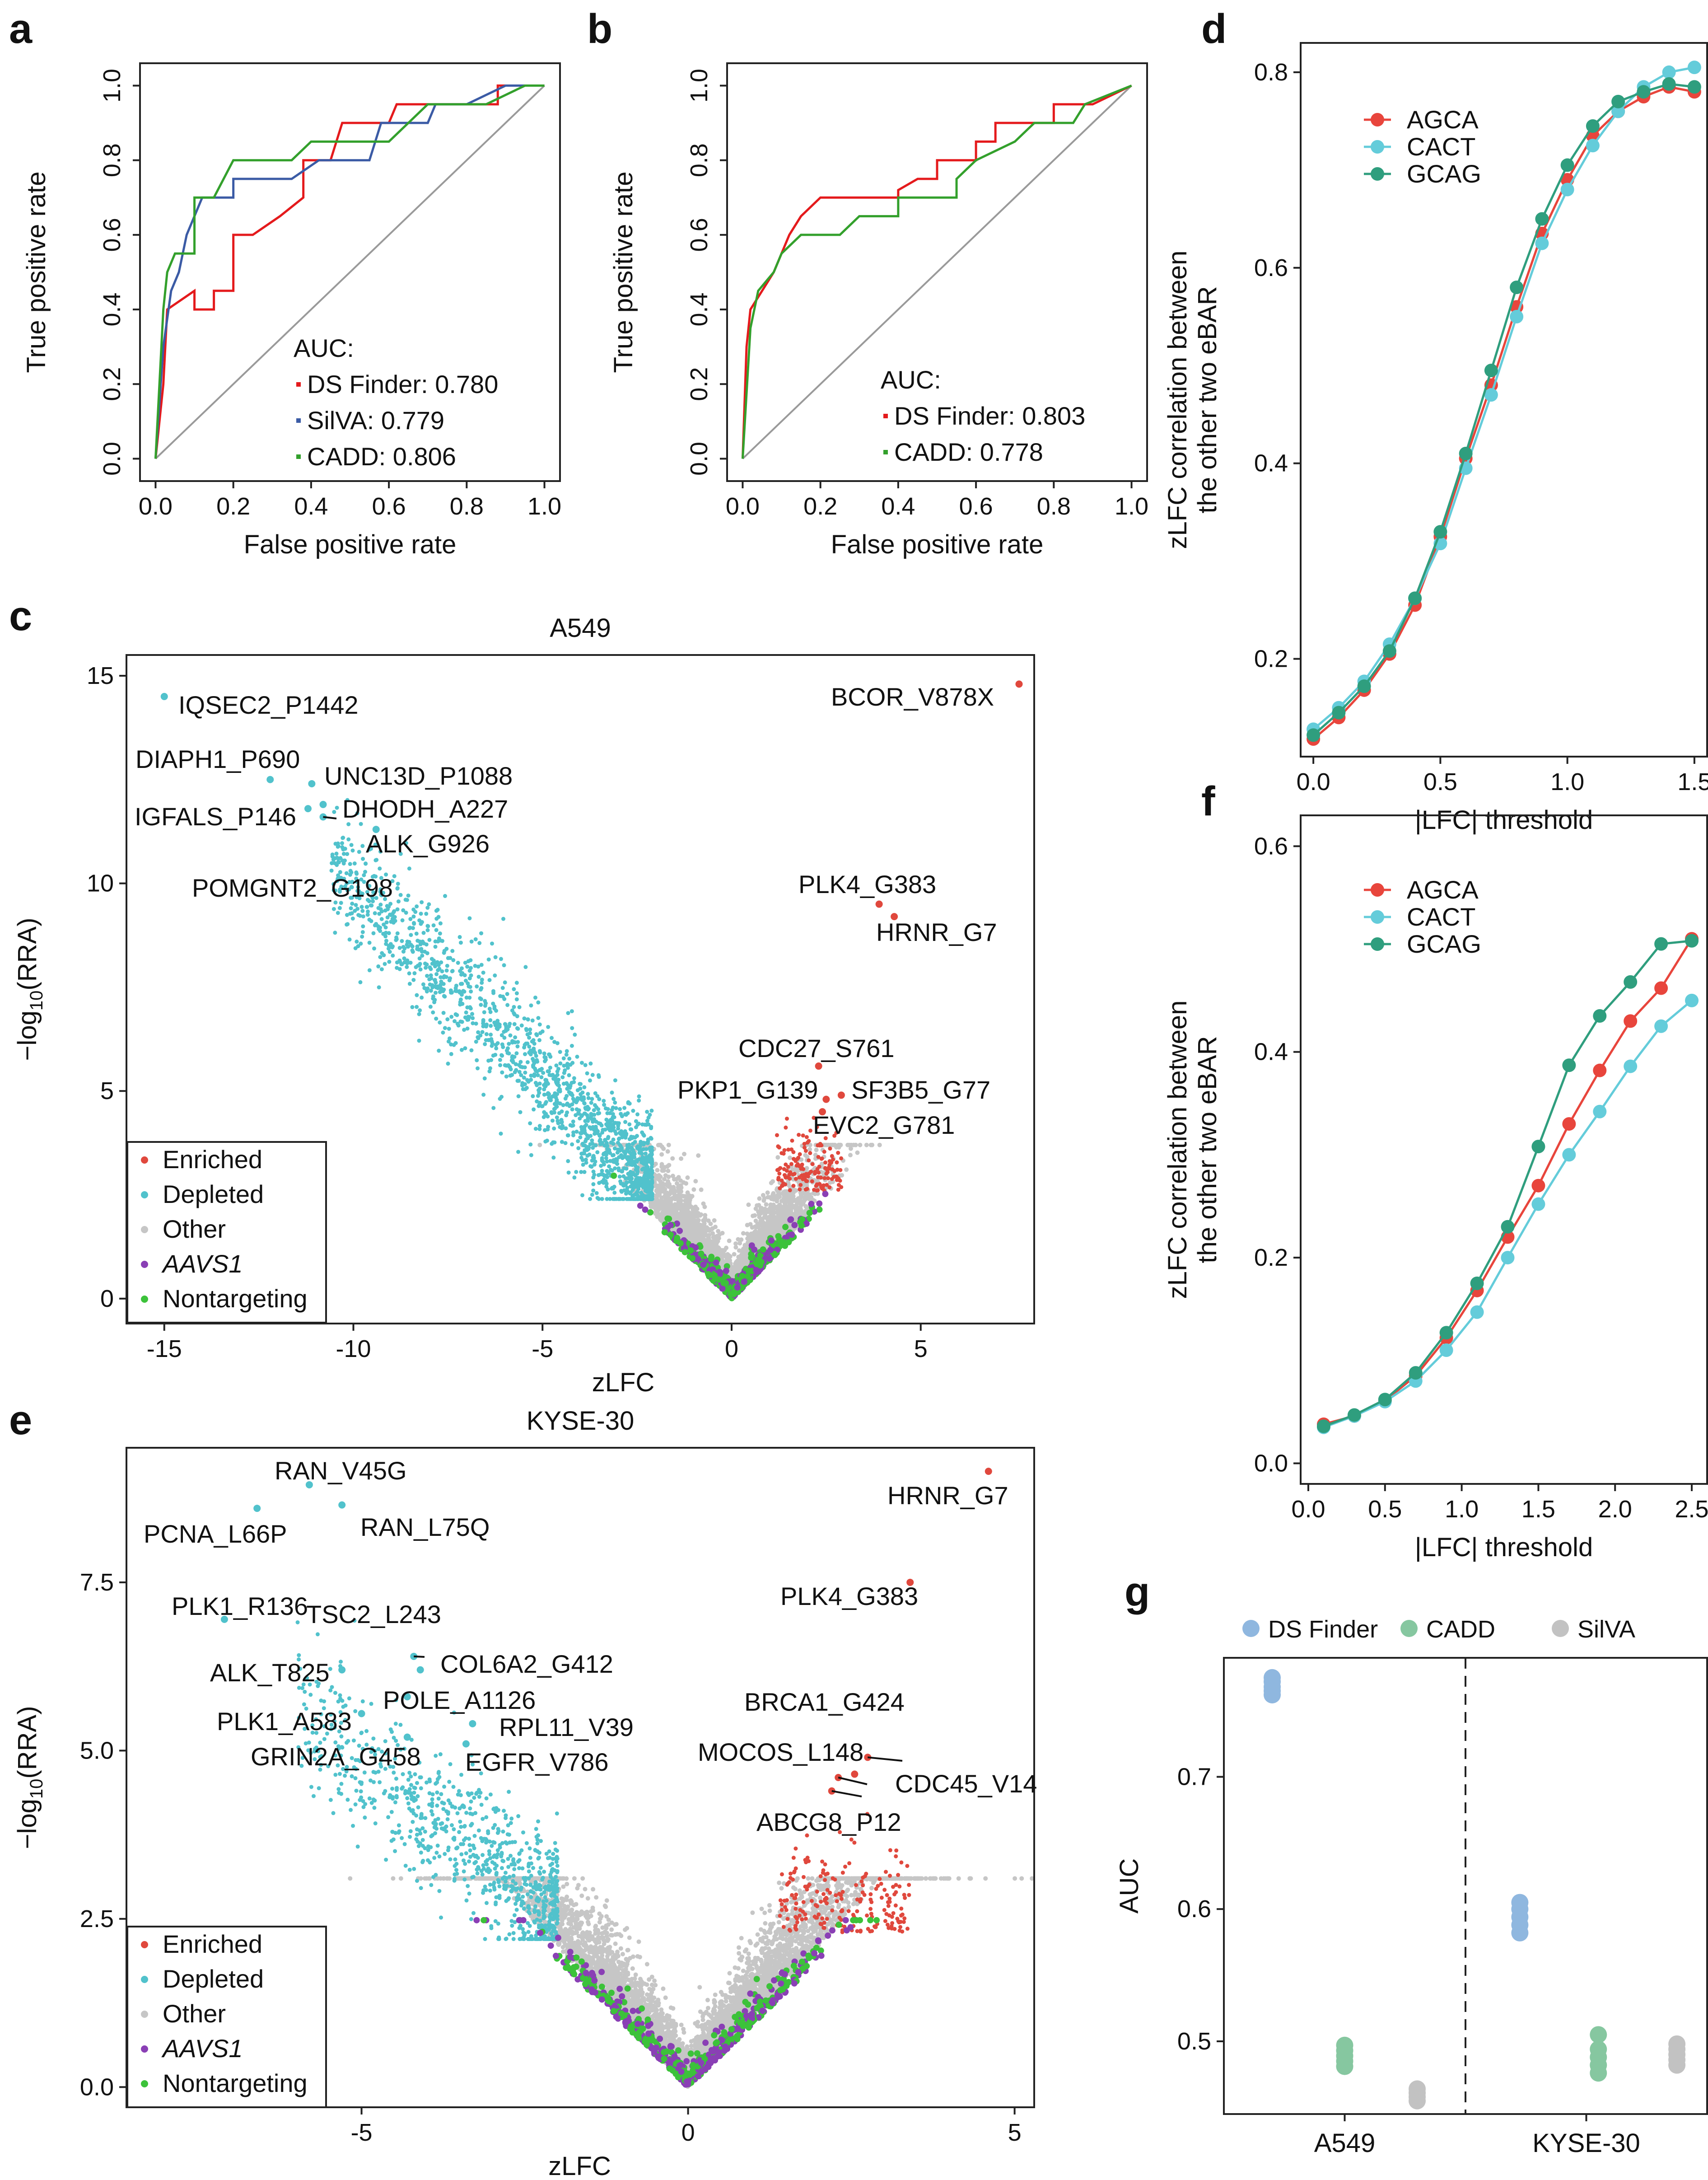 The width and height of the screenshot is (1708, 2180). What do you see at coordinates (1271, 72) in the screenshot?
I see `corr-d-ytick-label: 0.8` at bounding box center [1271, 72].